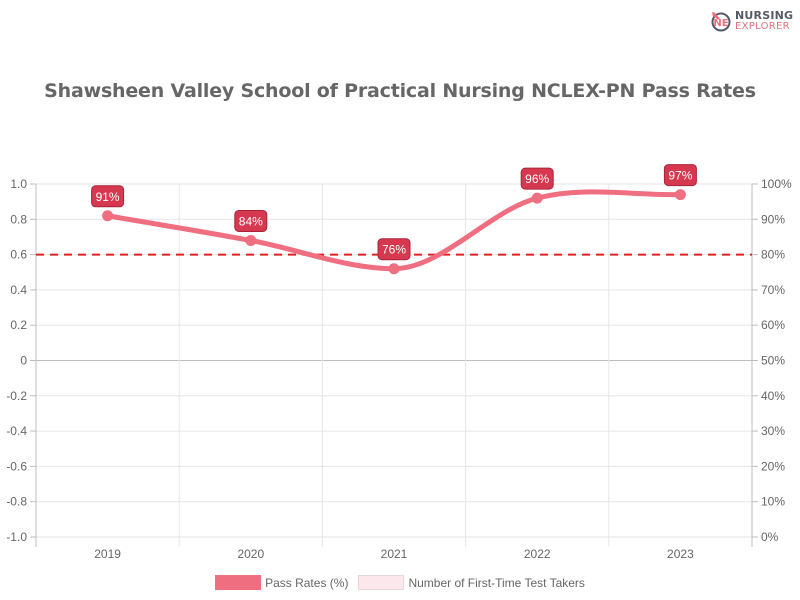  I want to click on svg-text: NE, so click(720, 23).